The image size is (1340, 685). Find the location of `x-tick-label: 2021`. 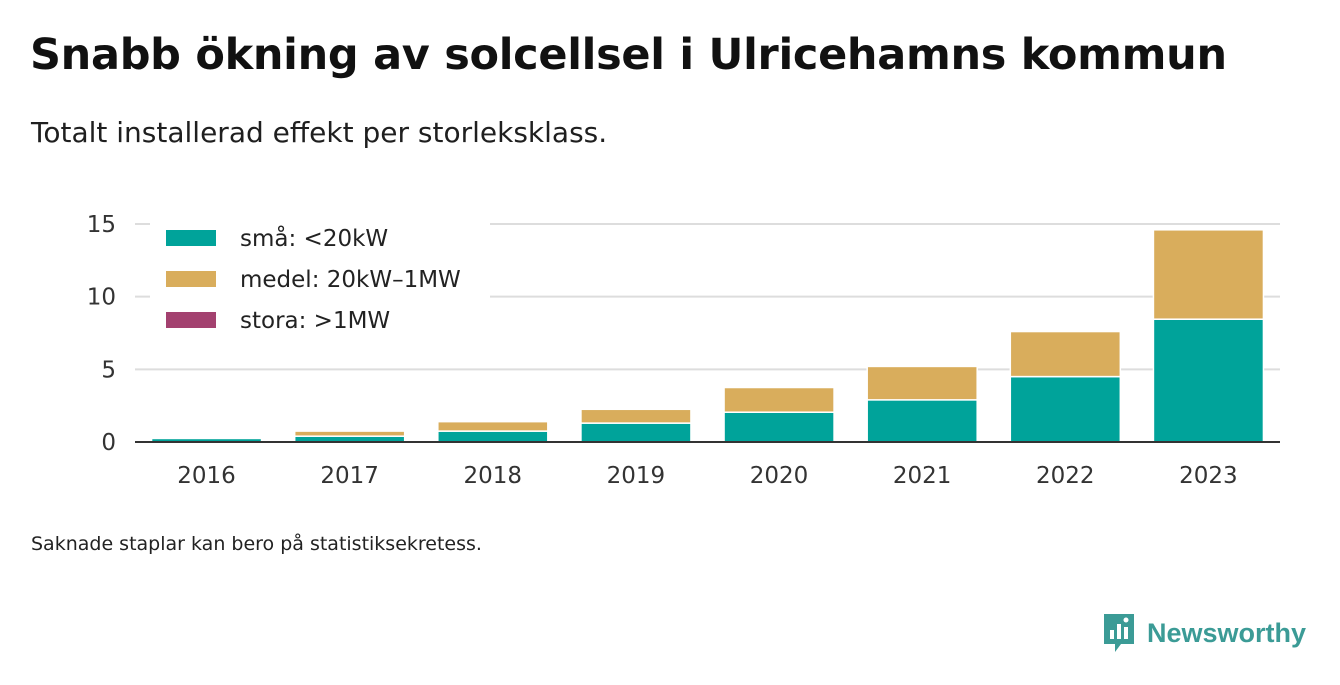

x-tick-label: 2021 is located at coordinates (922, 476).